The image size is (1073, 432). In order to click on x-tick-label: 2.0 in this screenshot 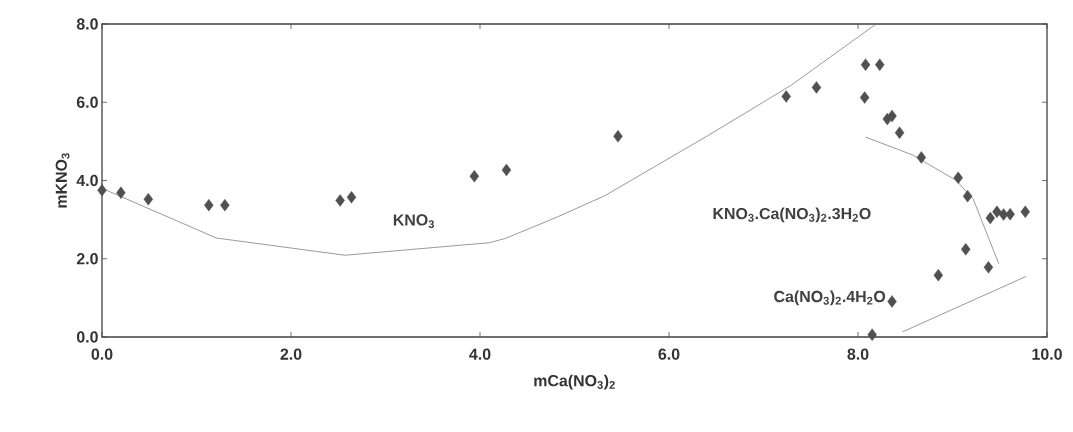, I will do `click(291, 354)`.